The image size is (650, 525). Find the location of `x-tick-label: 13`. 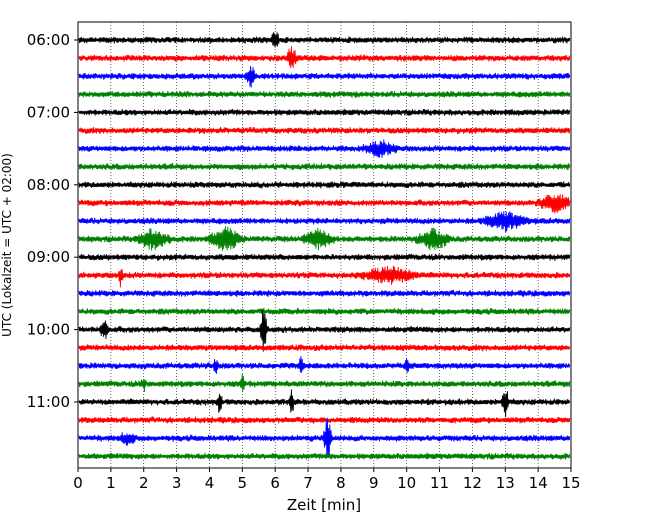

x-tick-label: 13 is located at coordinates (505, 483).